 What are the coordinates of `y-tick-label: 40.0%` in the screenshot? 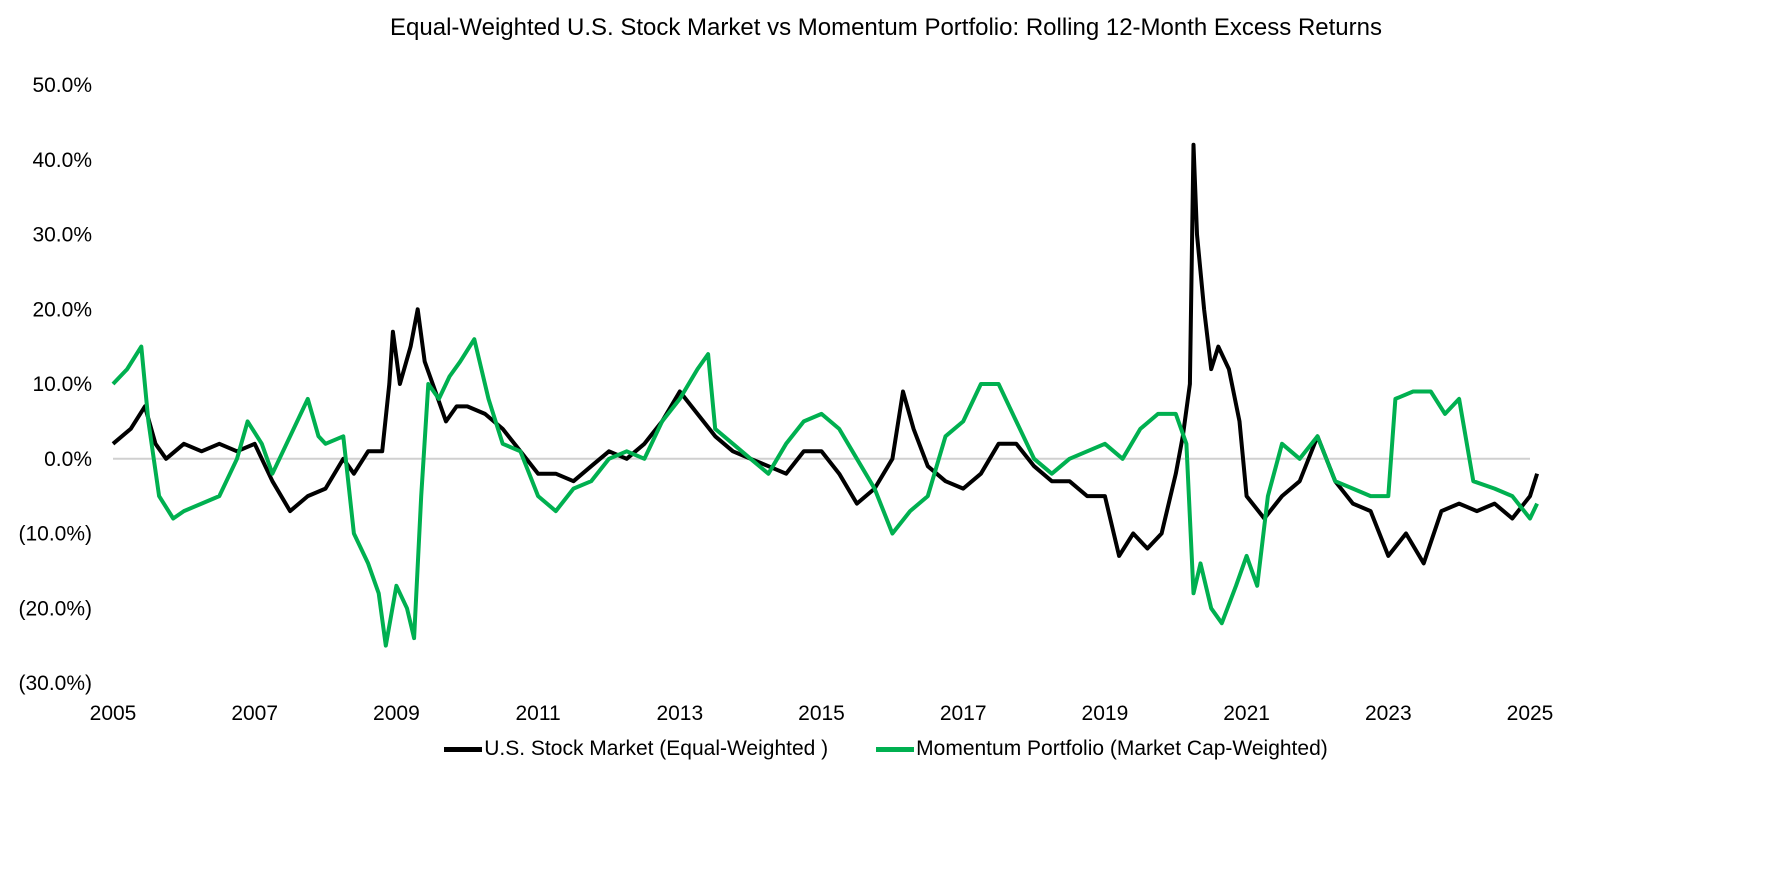 It's located at (62, 160).